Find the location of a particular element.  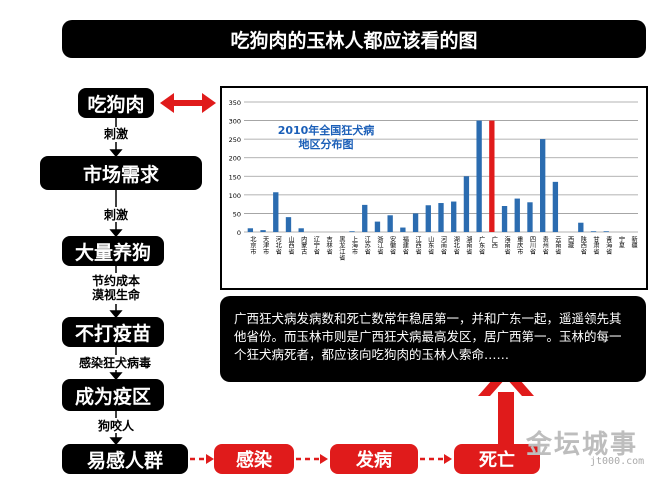

x-tick-label: 黑龙江省 is located at coordinates (341, 249).